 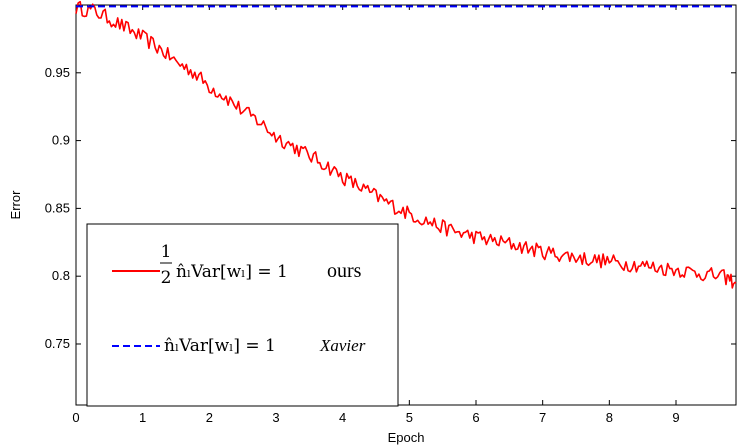 I want to click on y-tick-label: 0.95, so click(x=57, y=72).